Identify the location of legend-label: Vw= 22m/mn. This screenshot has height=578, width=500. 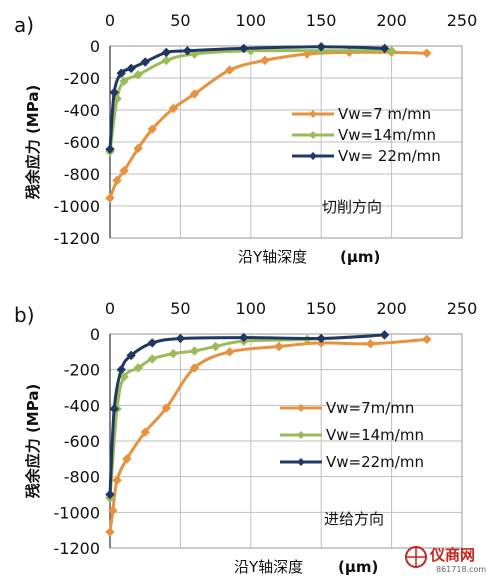
(389, 156).